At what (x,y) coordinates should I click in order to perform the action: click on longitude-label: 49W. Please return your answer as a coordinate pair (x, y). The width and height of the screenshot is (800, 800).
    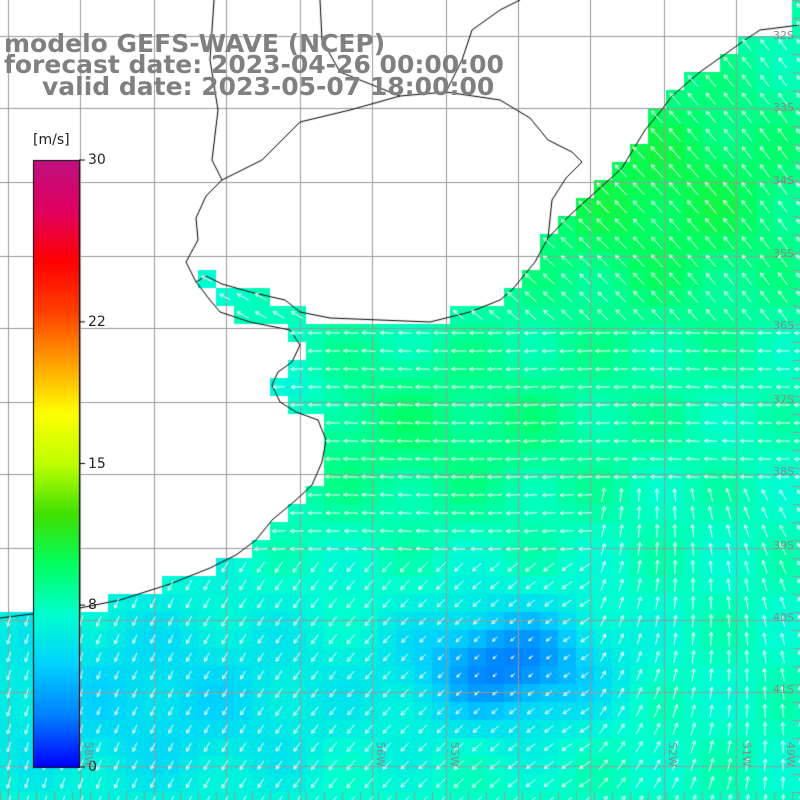
    Looking at the image, I should click on (790, 754).